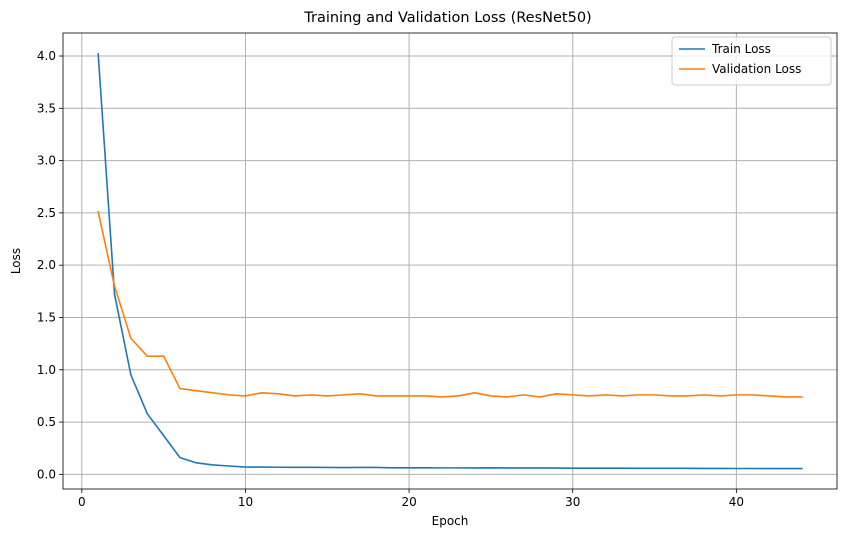  What do you see at coordinates (46, 213) in the screenshot?
I see `y-tick-label: 2.5` at bounding box center [46, 213].